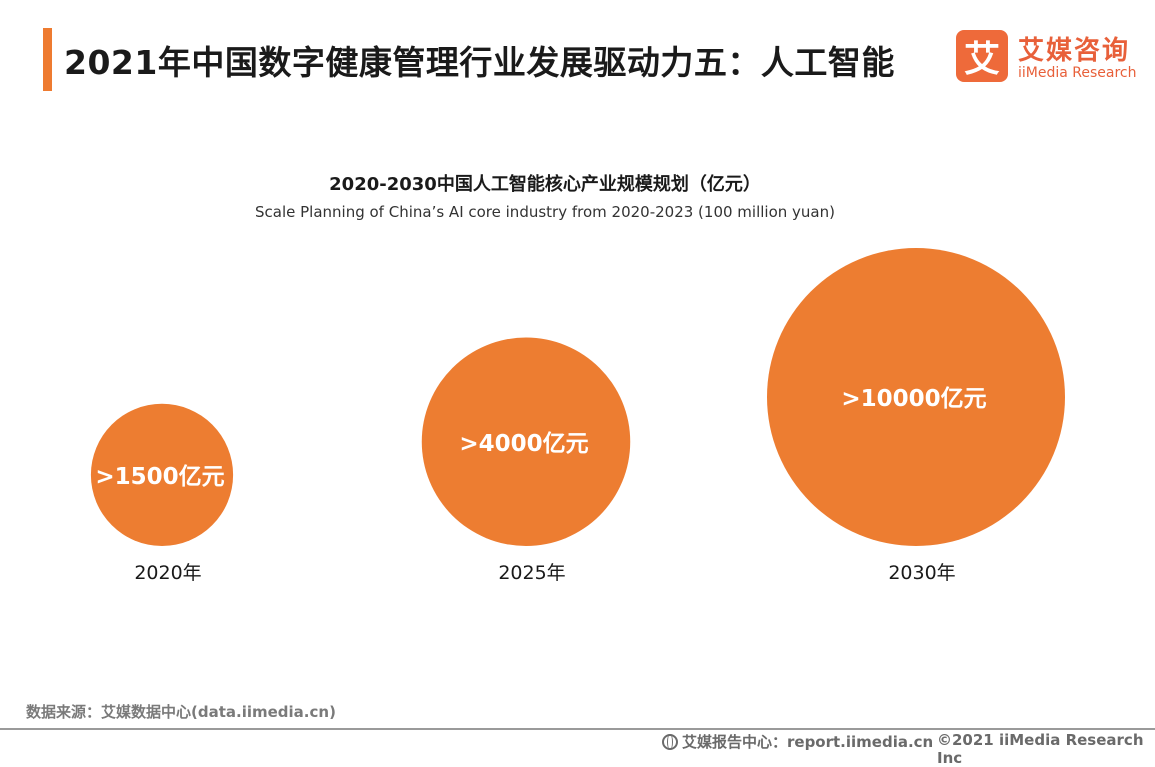  I want to click on category-label-2: 2030年, so click(921, 573).